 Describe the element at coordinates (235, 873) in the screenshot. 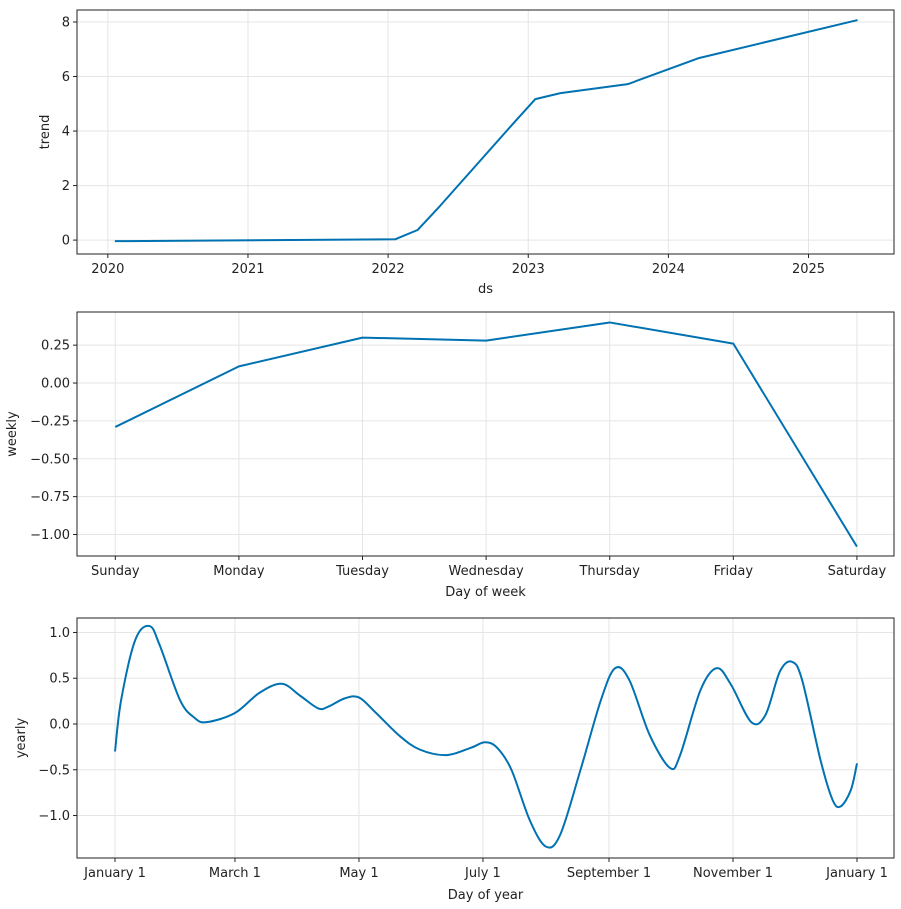

I see `x-tick-label: March 1` at that location.